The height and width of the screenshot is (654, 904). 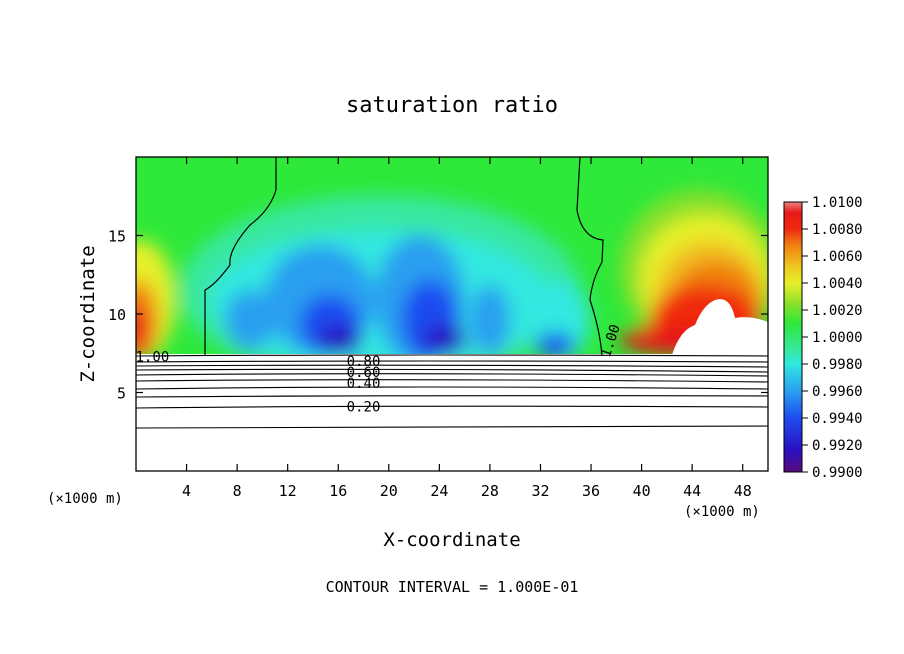 What do you see at coordinates (88, 313) in the screenshot?
I see `y-axis-label: Z-coordinate` at bounding box center [88, 313].